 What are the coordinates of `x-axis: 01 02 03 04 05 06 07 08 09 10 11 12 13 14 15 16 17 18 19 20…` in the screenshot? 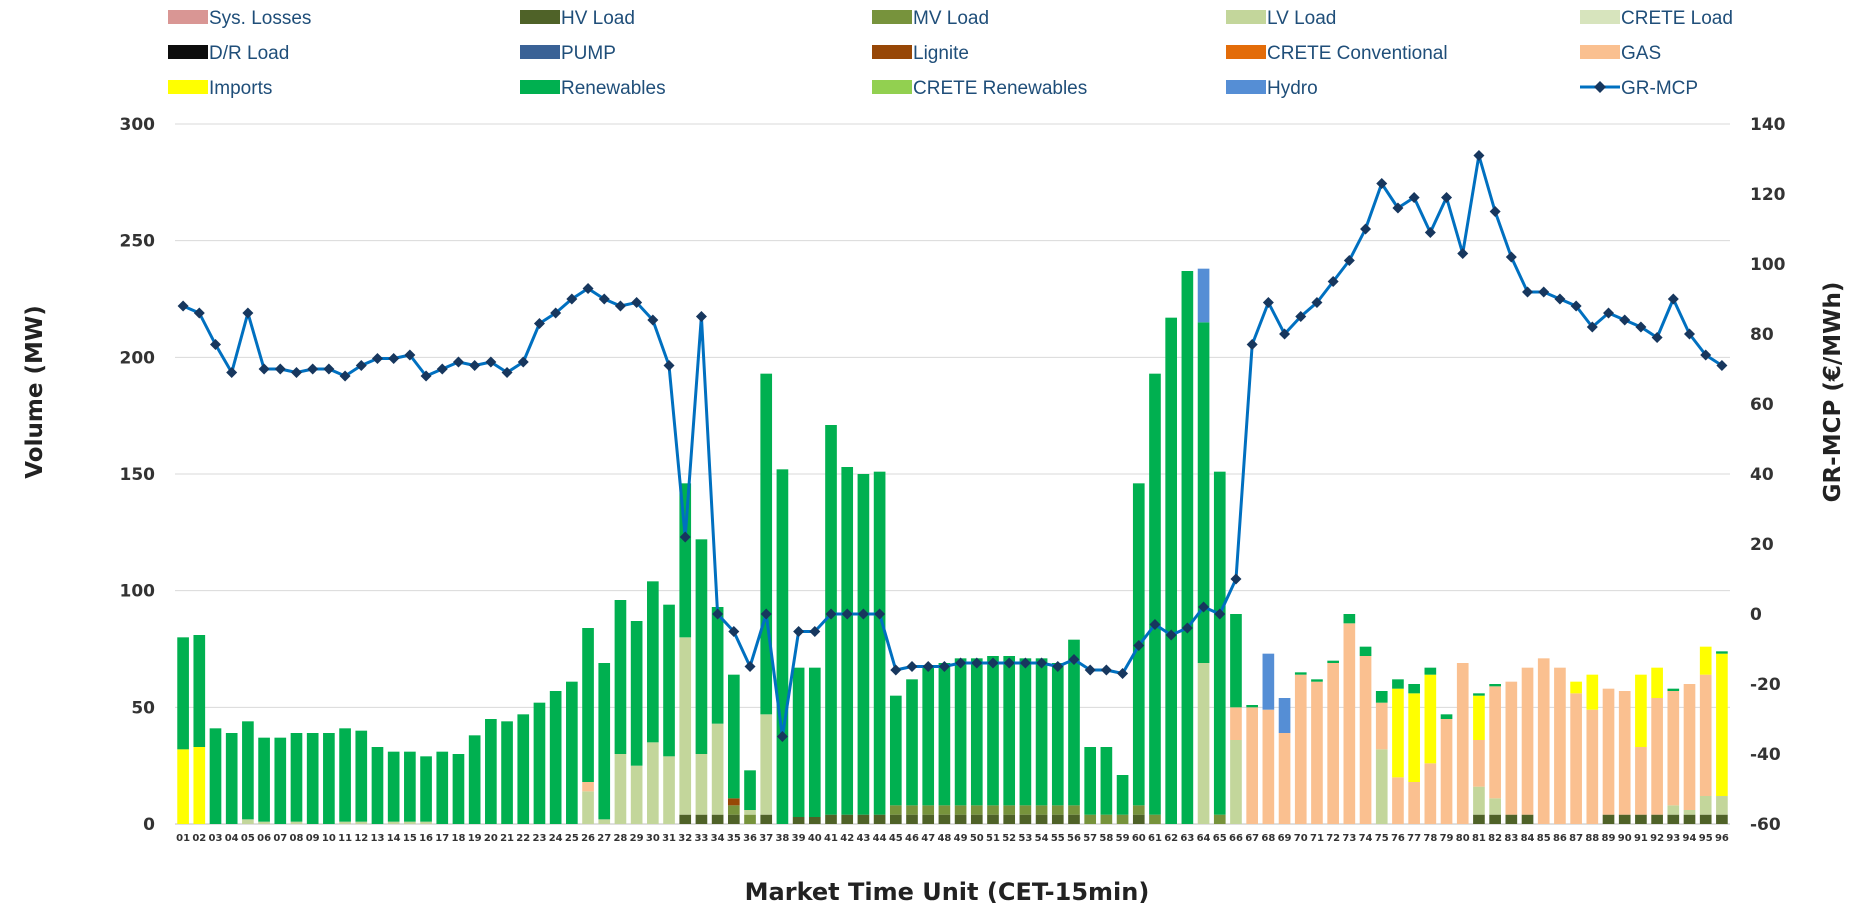 It's located at (952, 838).